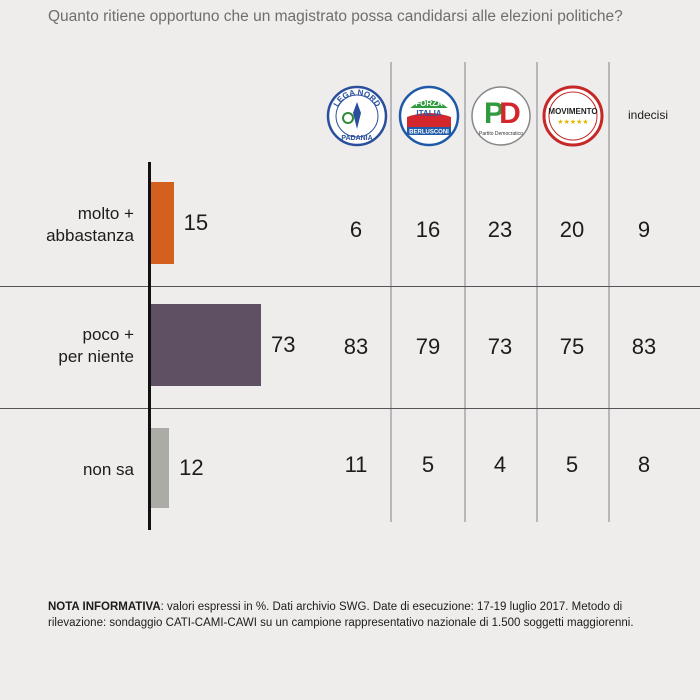 Image resolution: width=700 pixels, height=700 pixels. What do you see at coordinates (429, 103) in the screenshot?
I see `forza-logo-top-text: FORZA` at bounding box center [429, 103].